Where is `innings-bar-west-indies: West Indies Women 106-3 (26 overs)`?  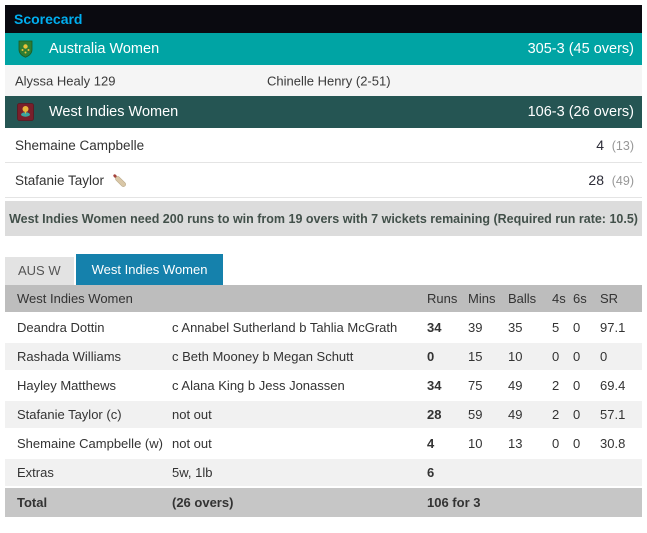
innings-bar-west-indies: West Indies Women 106-3 (26 overs) is located at coordinates (323, 112).